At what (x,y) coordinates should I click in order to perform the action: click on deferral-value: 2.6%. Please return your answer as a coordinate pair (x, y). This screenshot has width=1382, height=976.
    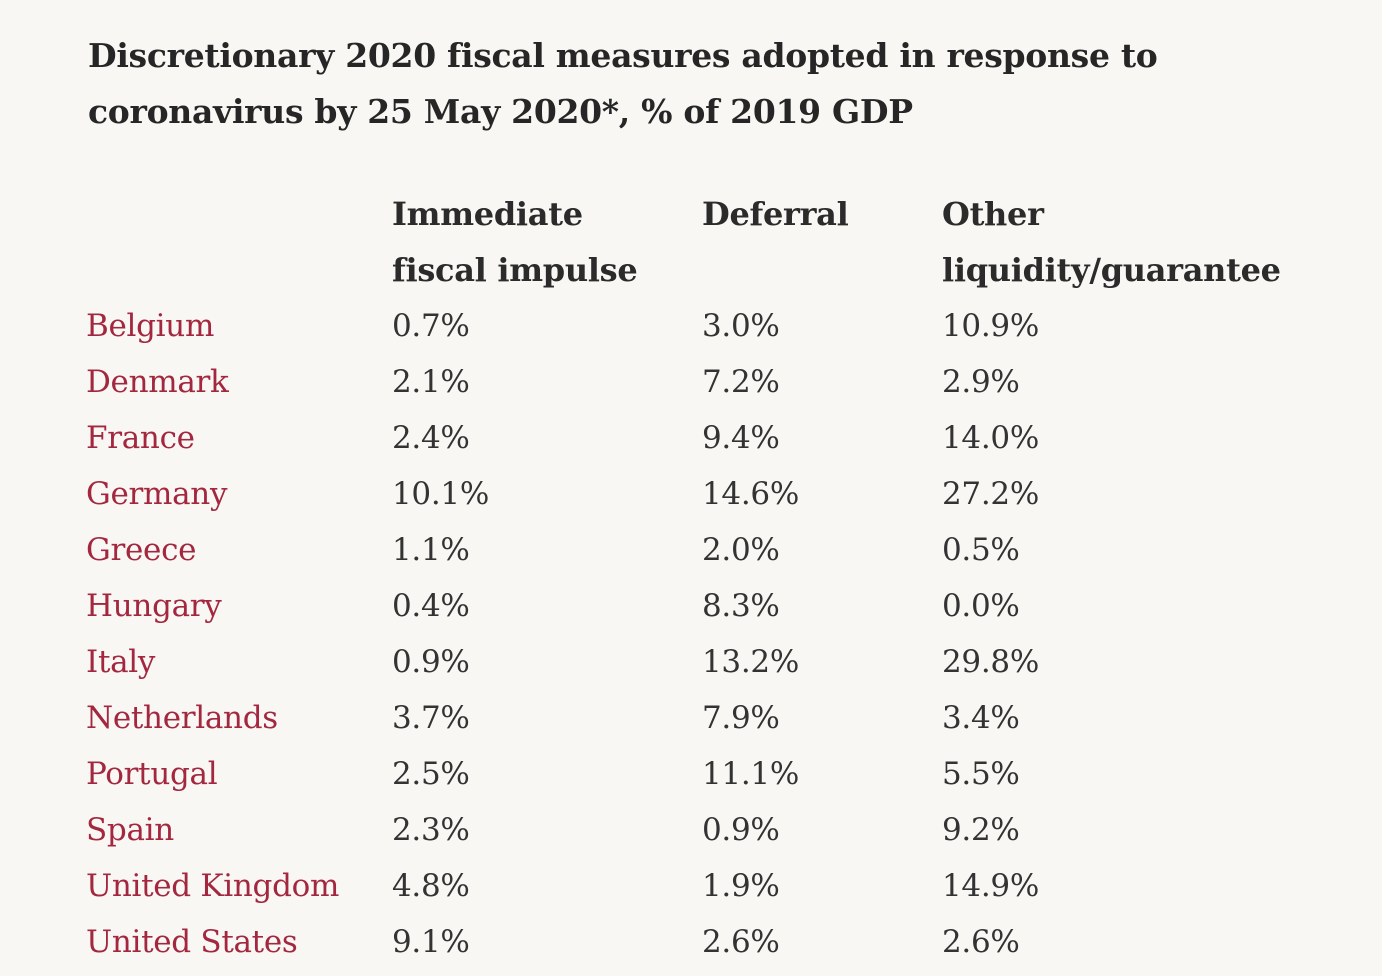
    Looking at the image, I should click on (741, 942).